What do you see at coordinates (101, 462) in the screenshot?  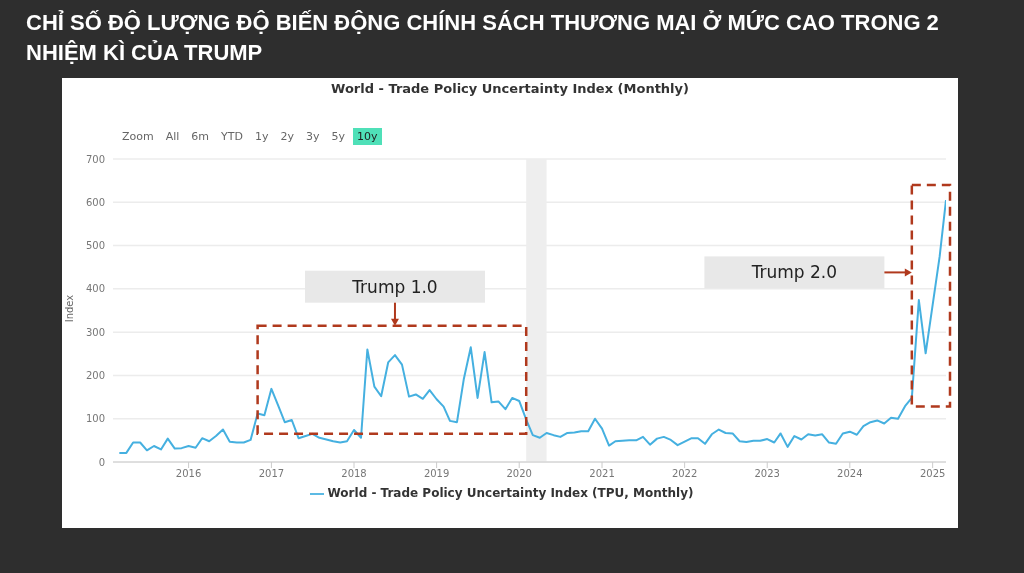 I see `y-tick-label: 0` at bounding box center [101, 462].